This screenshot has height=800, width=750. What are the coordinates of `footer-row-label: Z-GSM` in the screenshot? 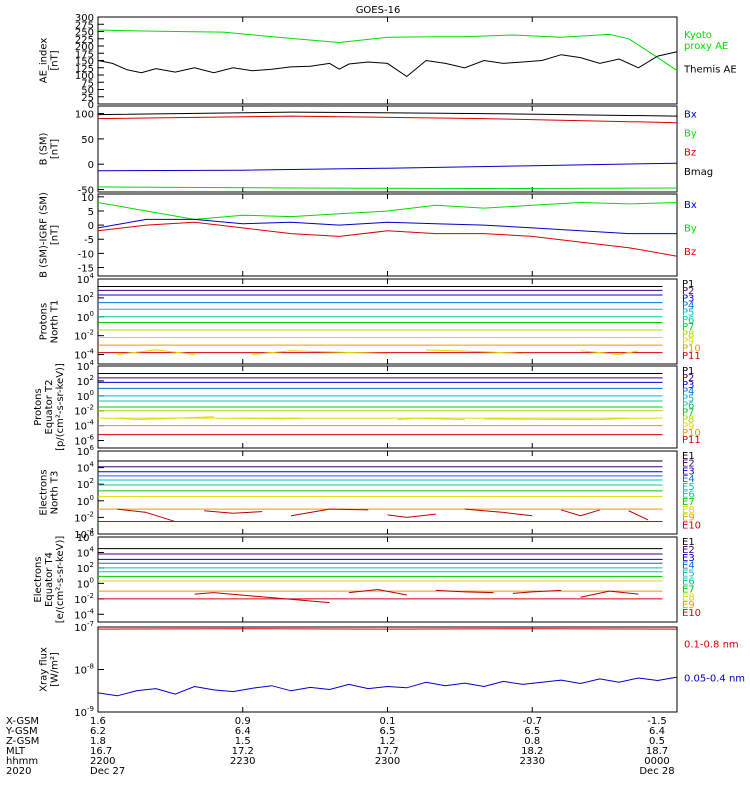 It's located at (22, 741).